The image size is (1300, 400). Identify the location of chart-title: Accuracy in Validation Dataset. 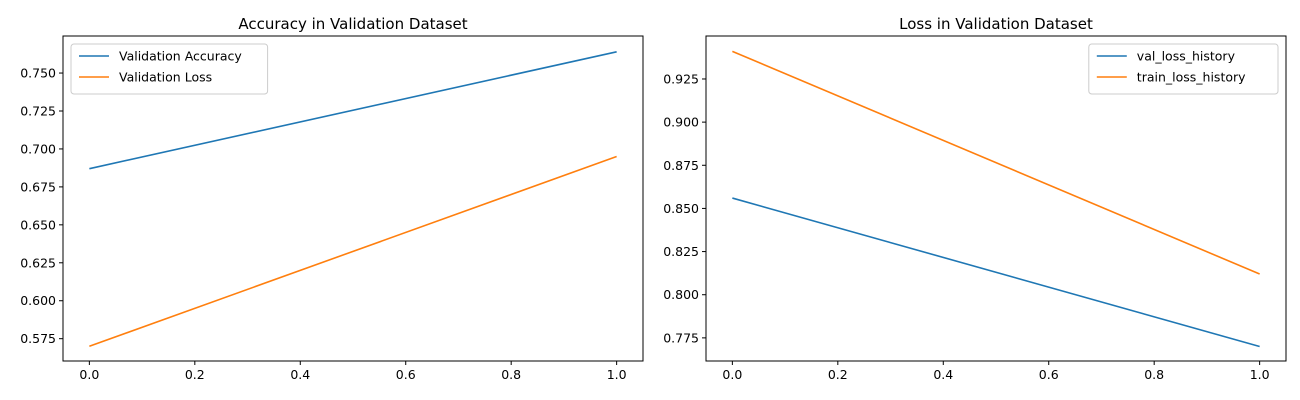
(352, 24).